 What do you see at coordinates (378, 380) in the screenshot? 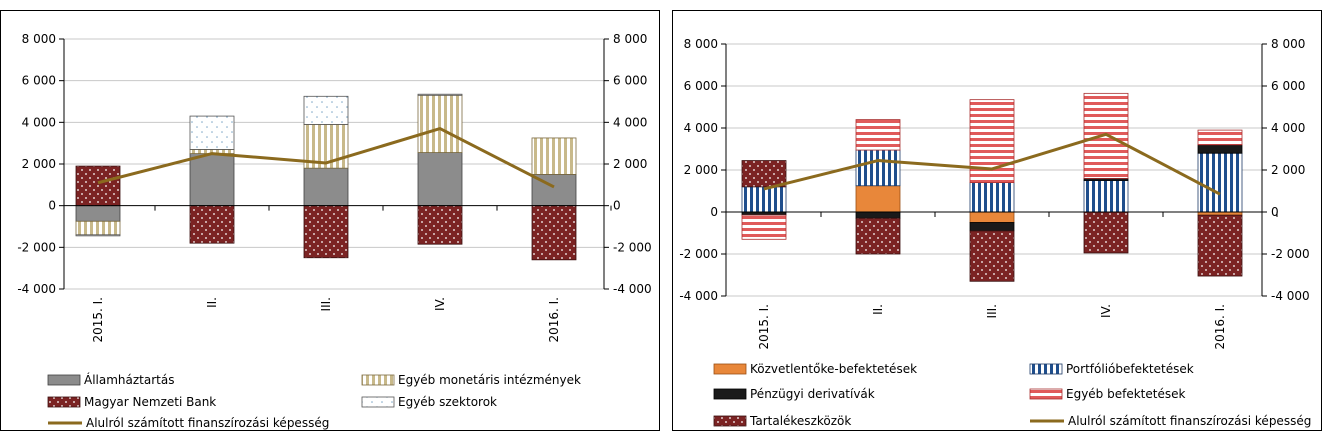
I see `legend-swatch-mfi` at bounding box center [378, 380].